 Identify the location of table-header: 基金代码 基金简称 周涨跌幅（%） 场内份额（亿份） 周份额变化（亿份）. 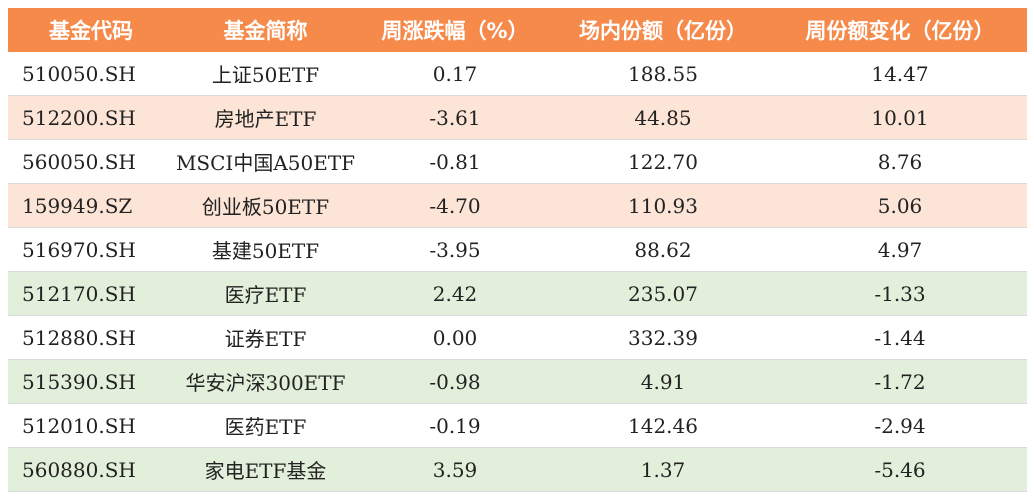
(517, 30).